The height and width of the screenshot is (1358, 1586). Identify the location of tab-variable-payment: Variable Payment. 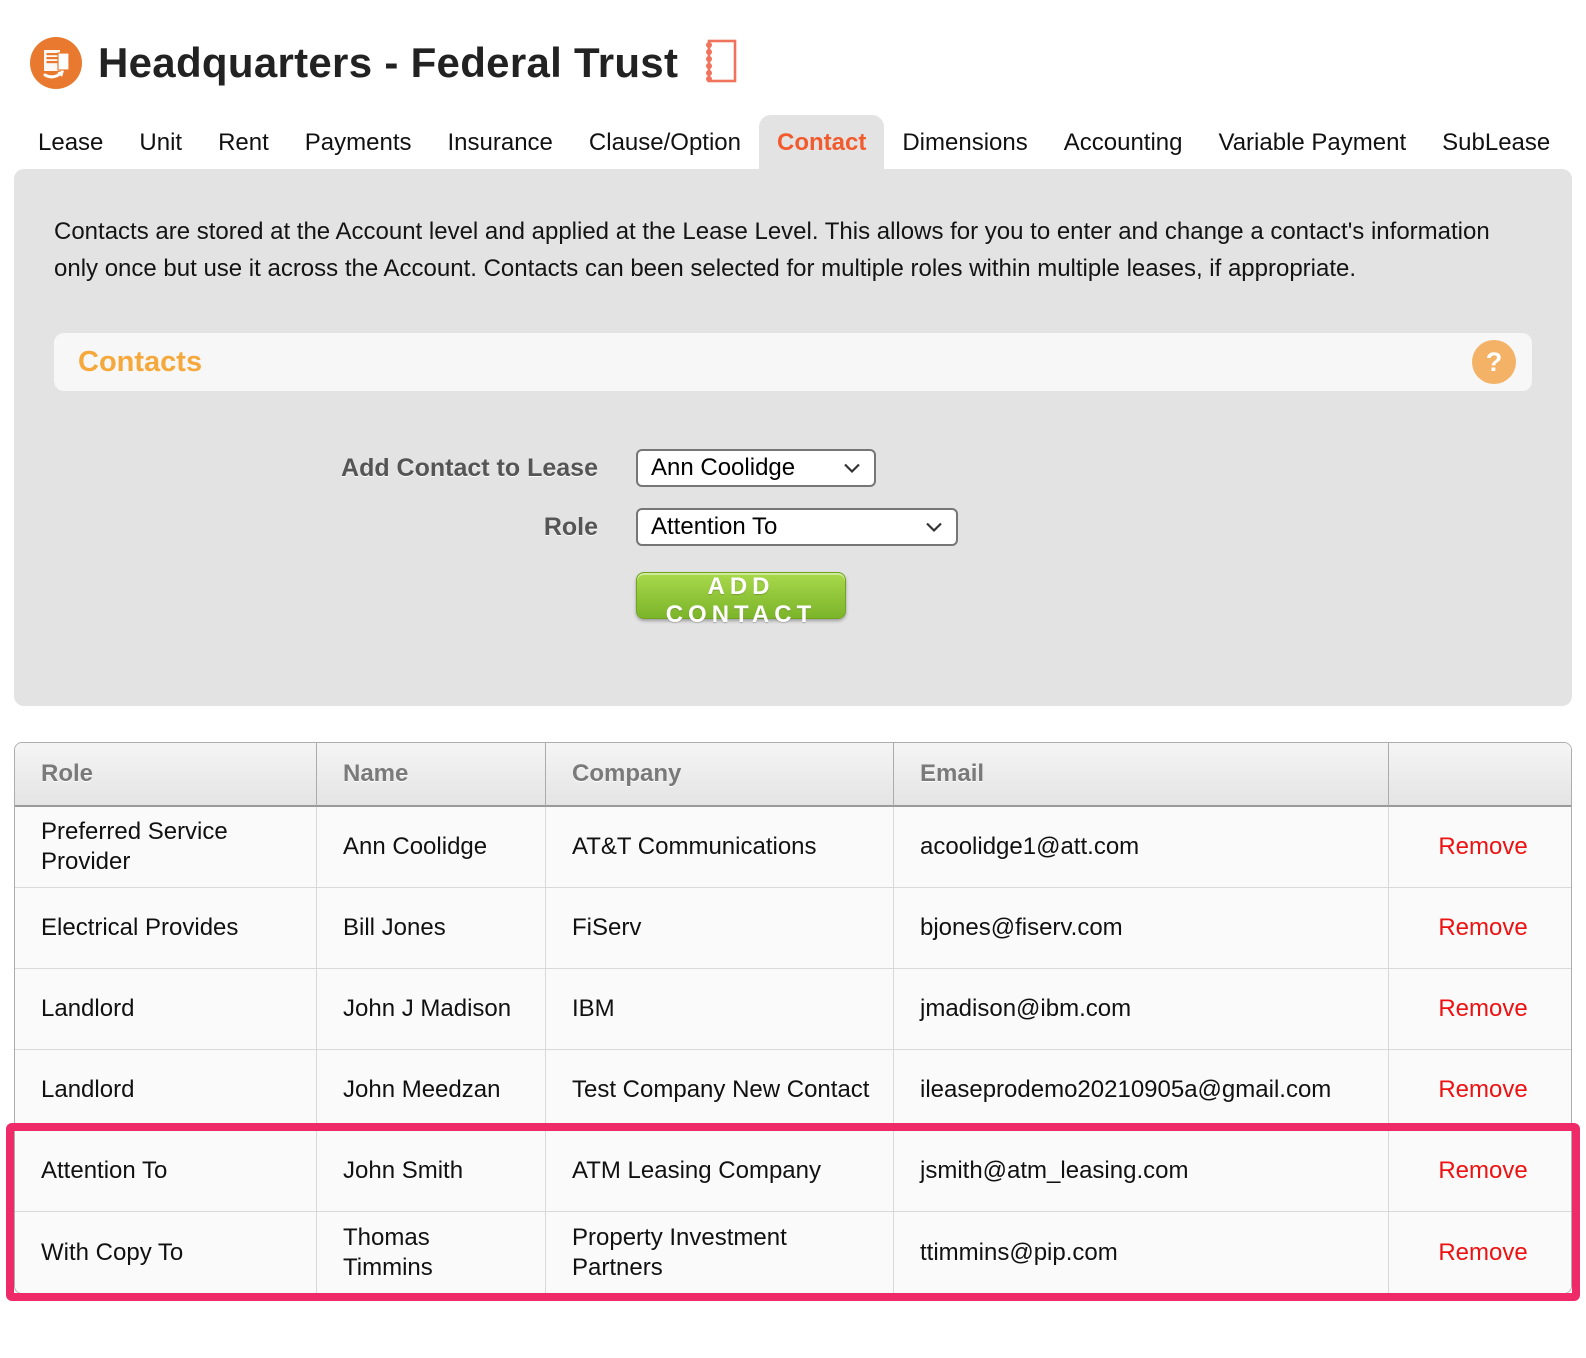
(1312, 142).